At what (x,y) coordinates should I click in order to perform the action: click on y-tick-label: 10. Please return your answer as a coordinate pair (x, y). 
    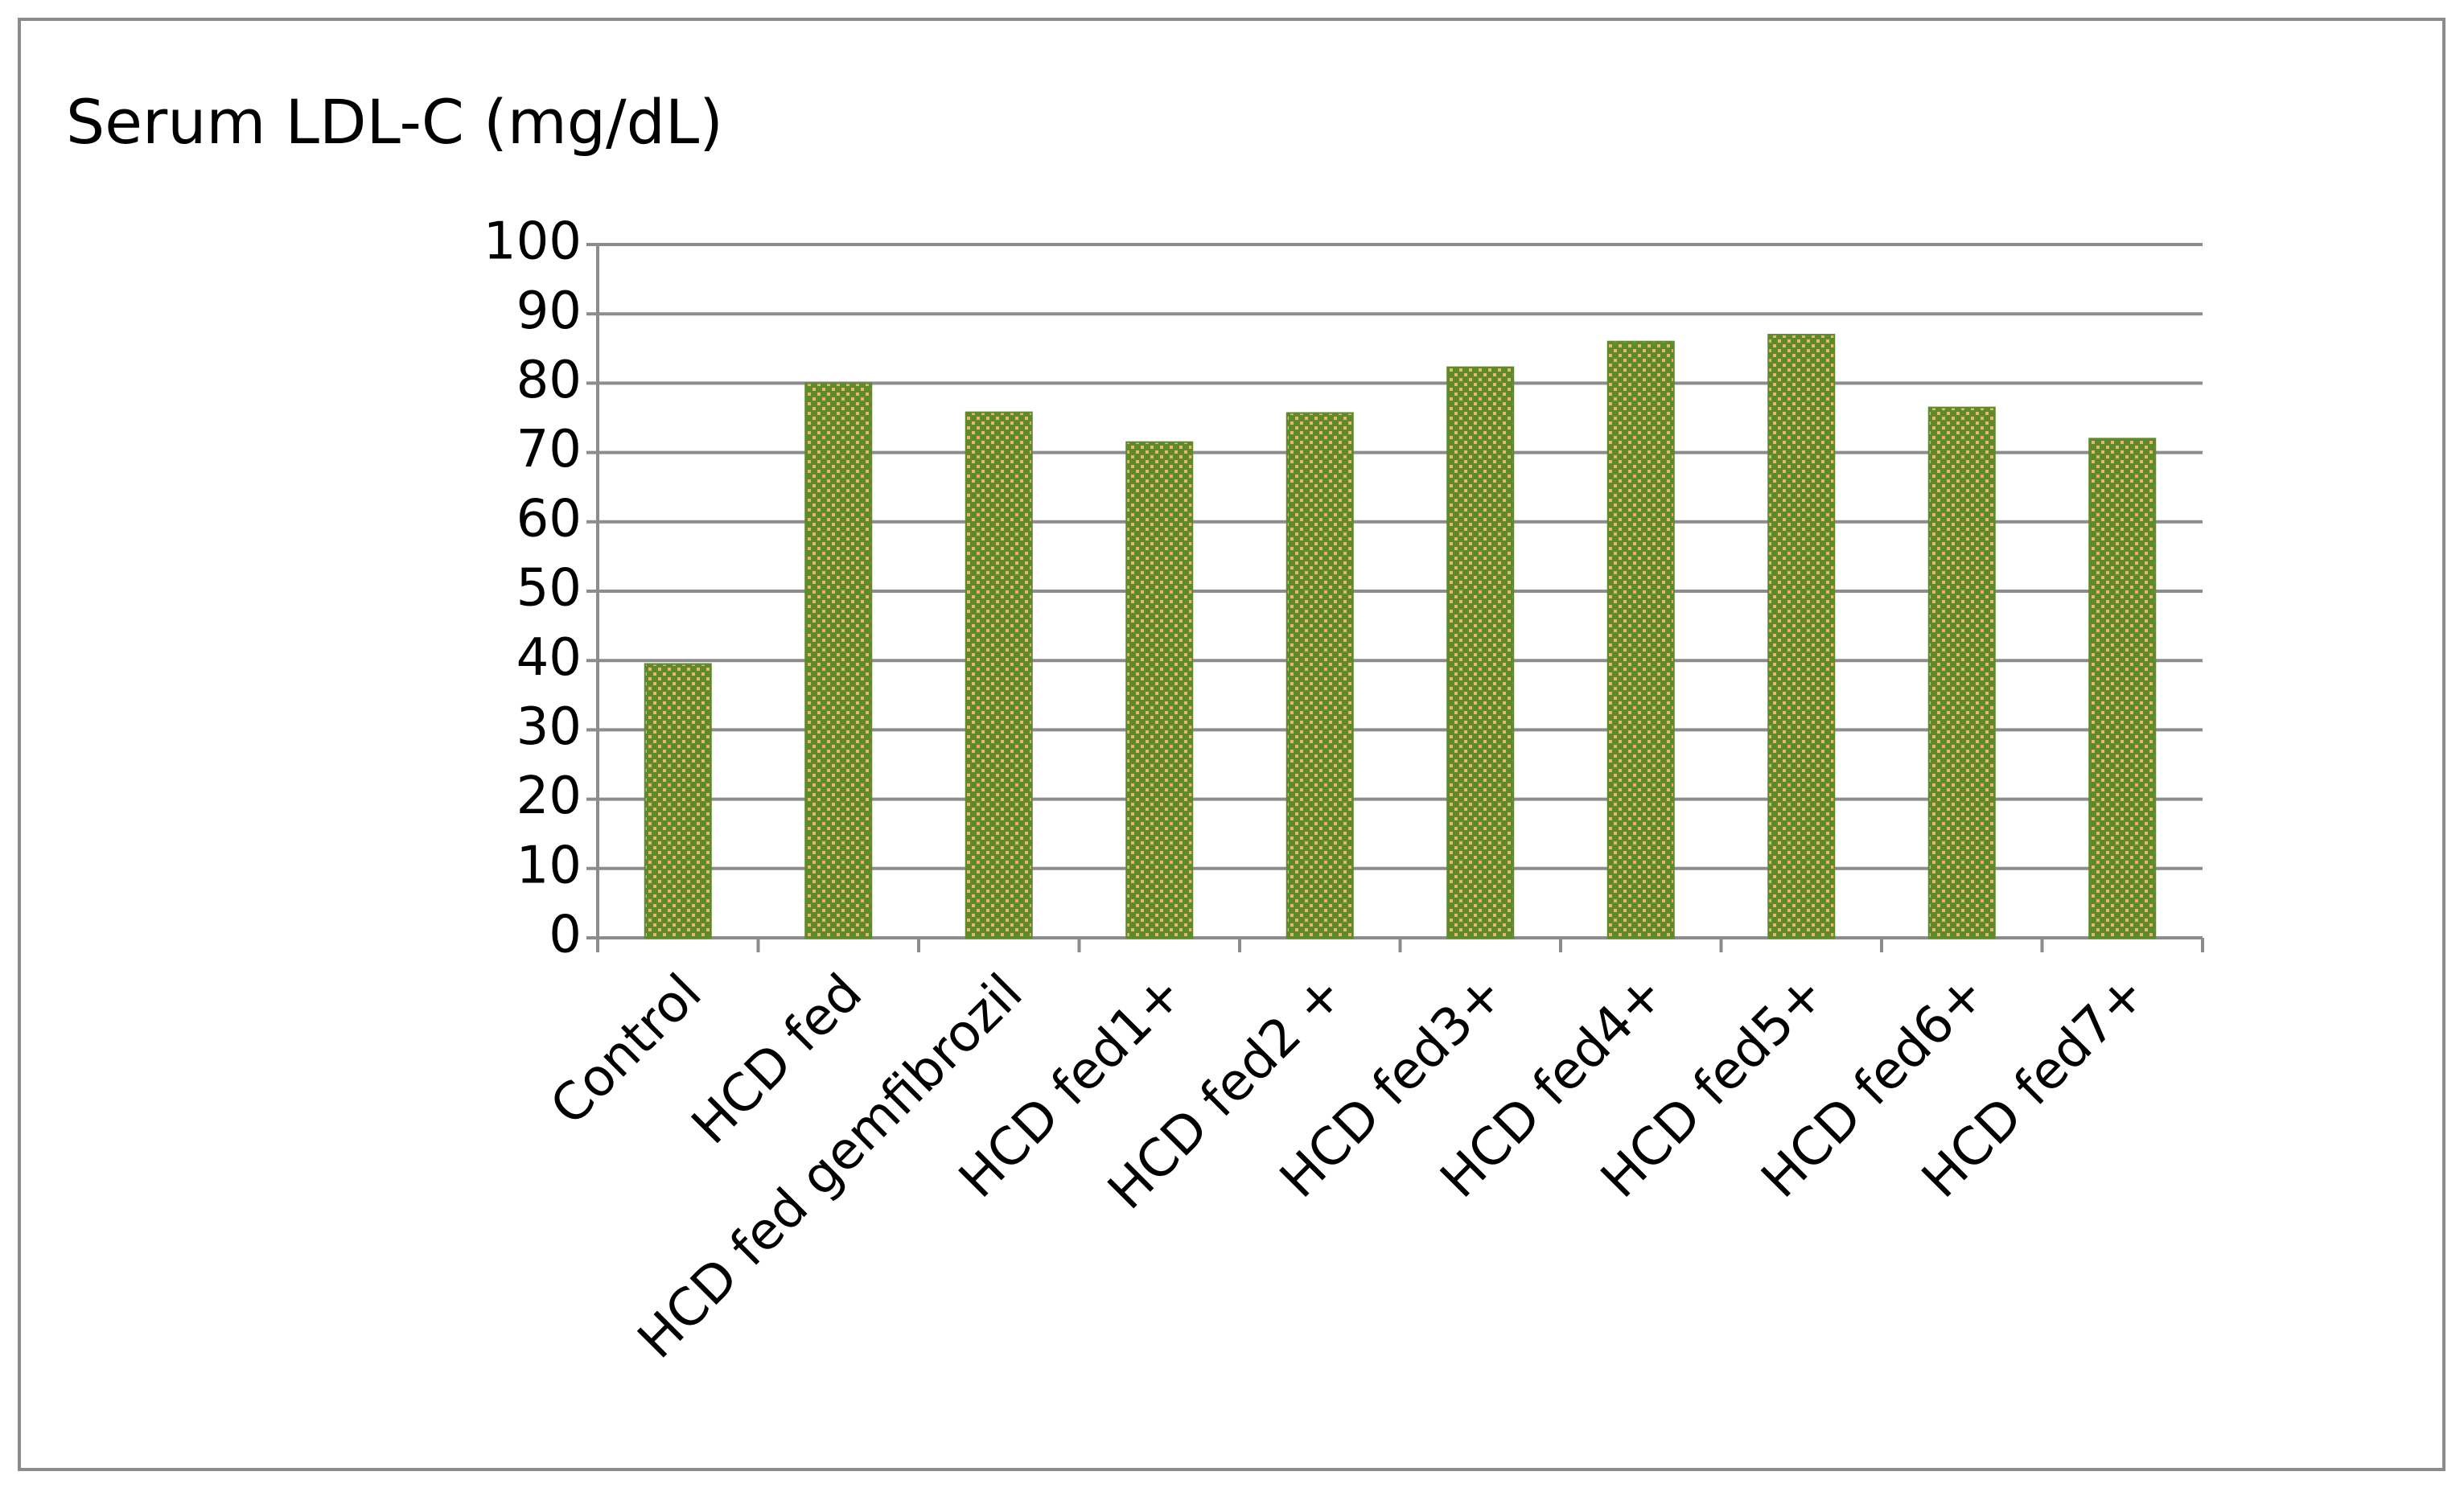
    Looking at the image, I should click on (549, 865).